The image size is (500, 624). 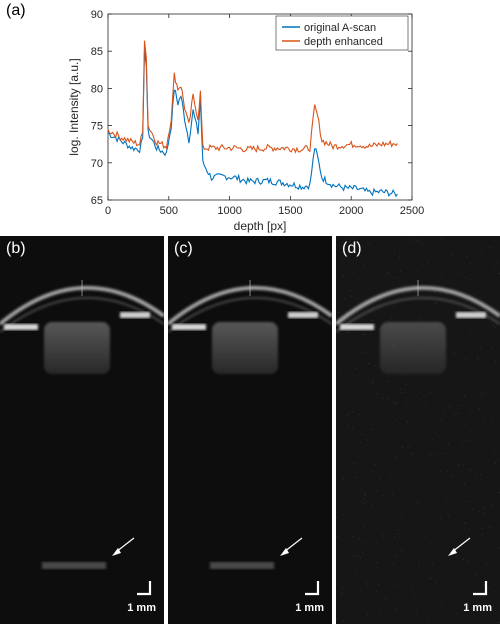 What do you see at coordinates (229, 211) in the screenshot?
I see `x-tick-label: 1000` at bounding box center [229, 211].